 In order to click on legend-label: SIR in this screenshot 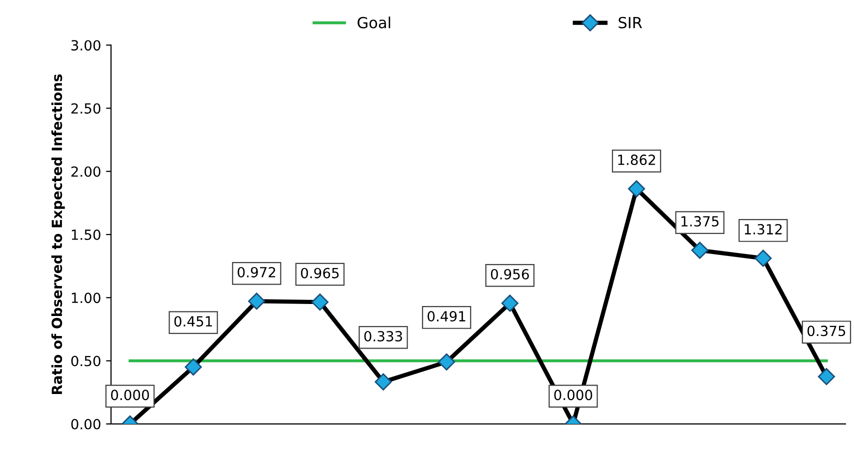, I will do `click(630, 22)`.